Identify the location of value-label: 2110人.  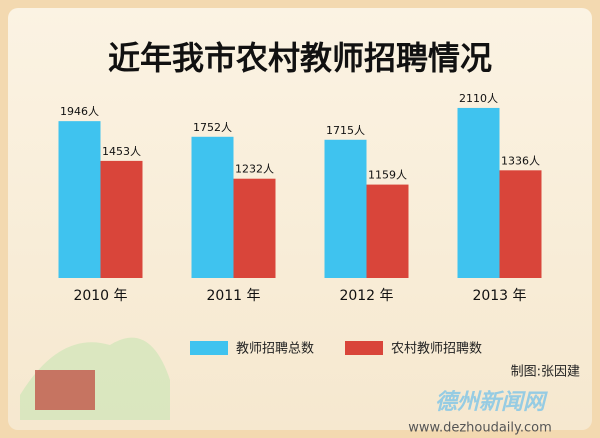
(478, 98).